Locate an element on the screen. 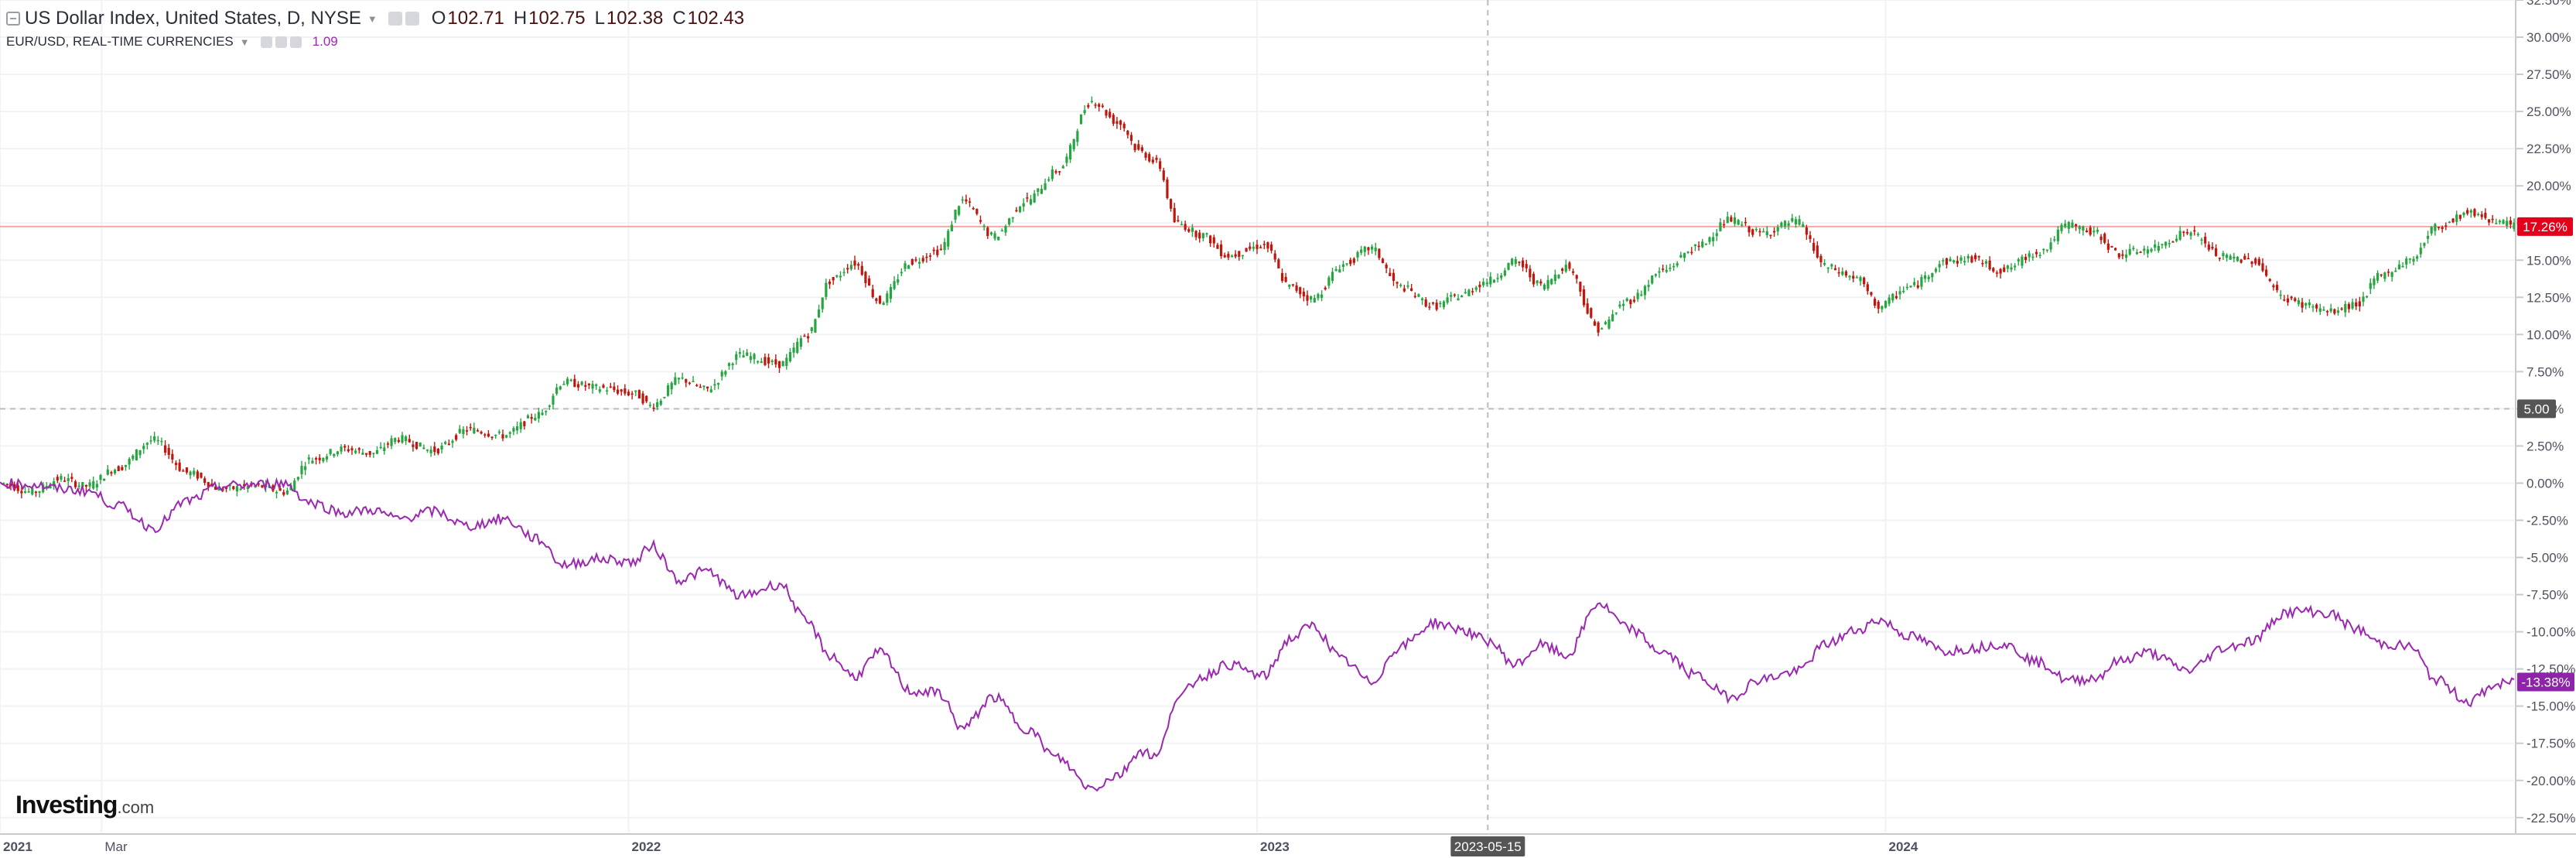 Image resolution: width=2576 pixels, height=858 pixels. y-tick-label: 10.00% is located at coordinates (2548, 334).